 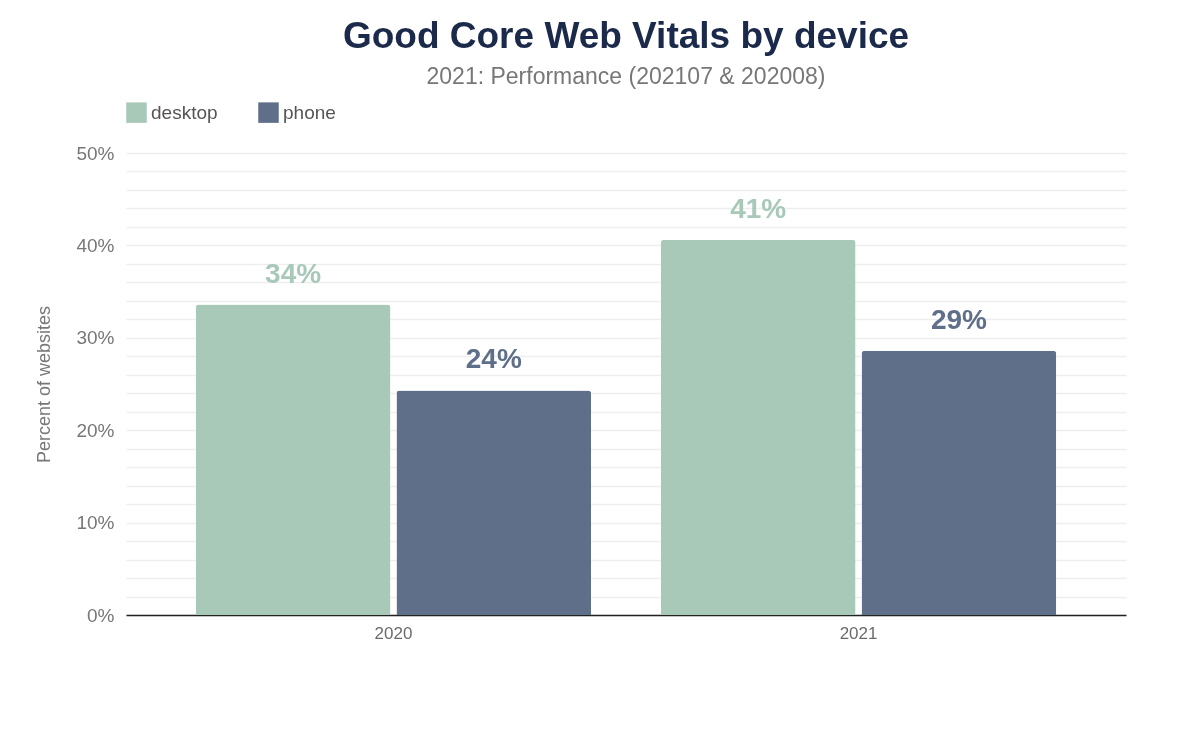 I want to click on x-tick-label: 2021, so click(x=858, y=633).